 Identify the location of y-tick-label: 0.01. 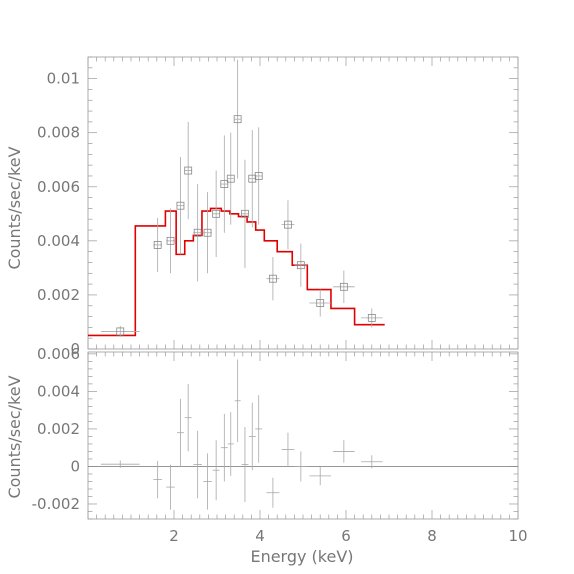
(63, 79).